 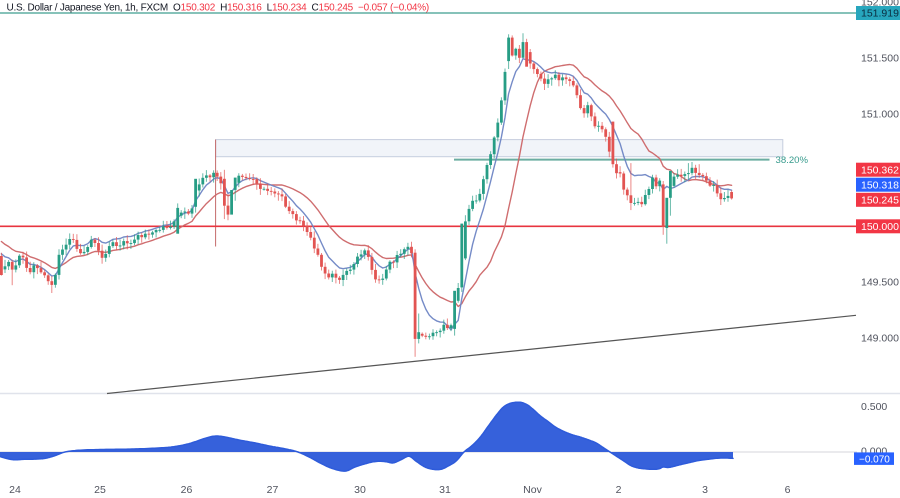 What do you see at coordinates (880, 338) in the screenshot?
I see `svg-text: 149.000` at bounding box center [880, 338].